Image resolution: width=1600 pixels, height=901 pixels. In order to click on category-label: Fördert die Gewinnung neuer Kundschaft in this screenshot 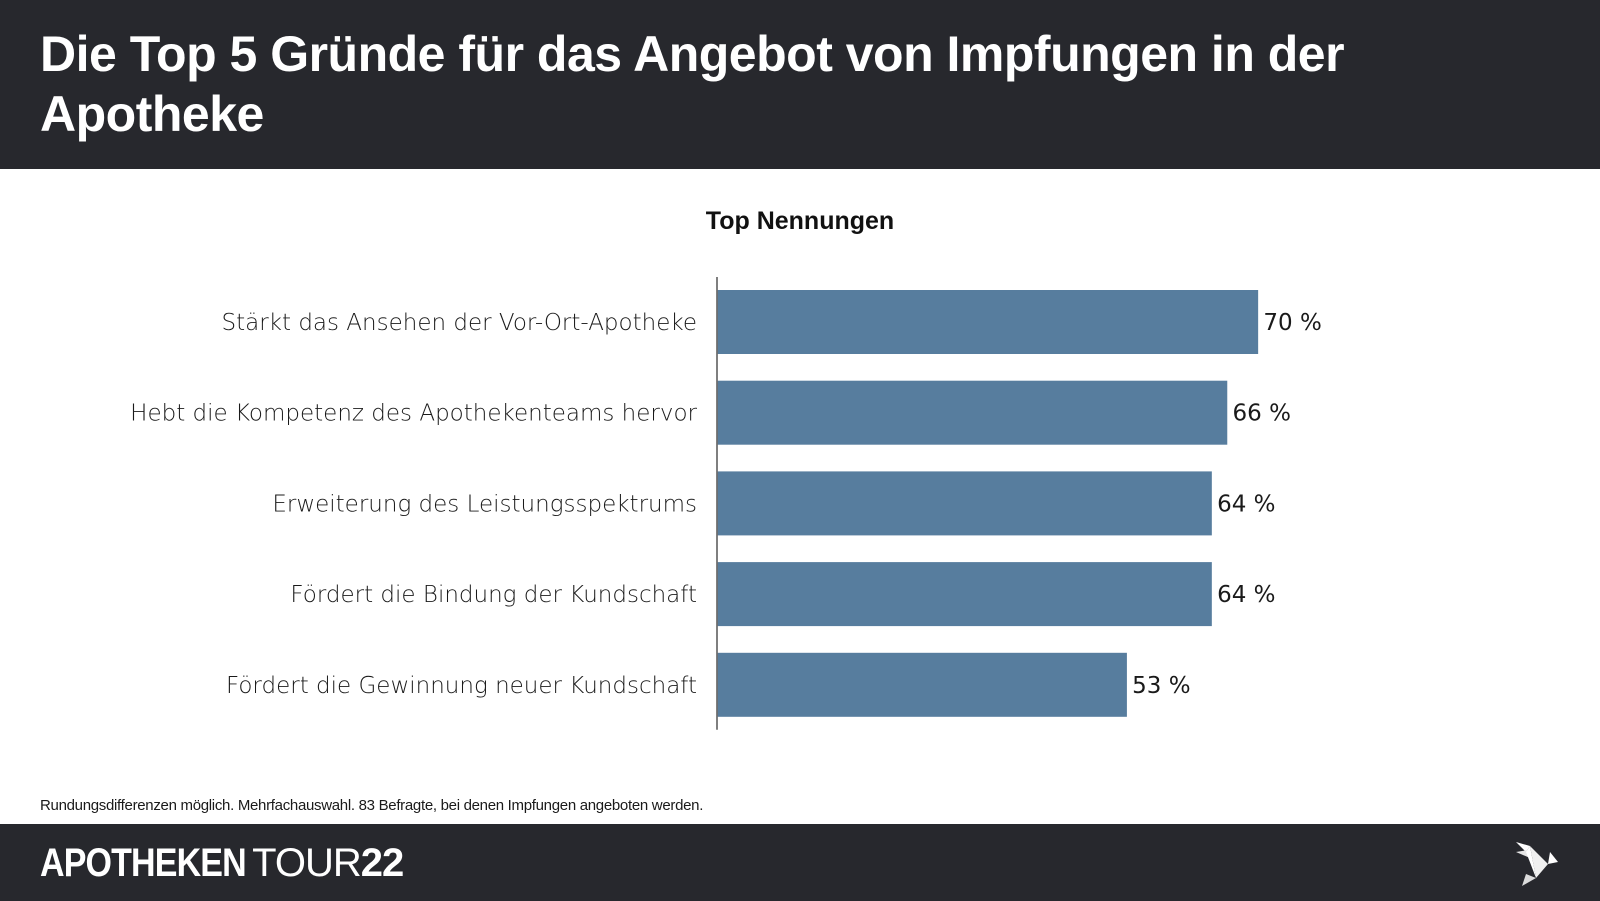, I will do `click(461, 686)`.